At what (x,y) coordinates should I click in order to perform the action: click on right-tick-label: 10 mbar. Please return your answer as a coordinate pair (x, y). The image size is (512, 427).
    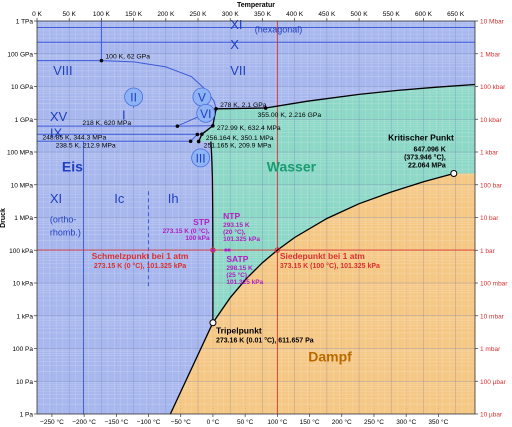
    Looking at the image, I should click on (492, 316).